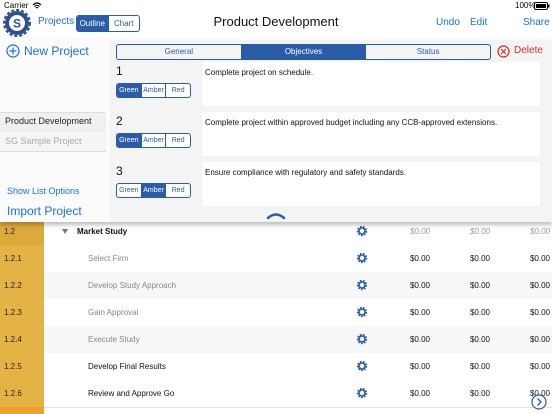  I want to click on app-logo: S, so click(17, 23).